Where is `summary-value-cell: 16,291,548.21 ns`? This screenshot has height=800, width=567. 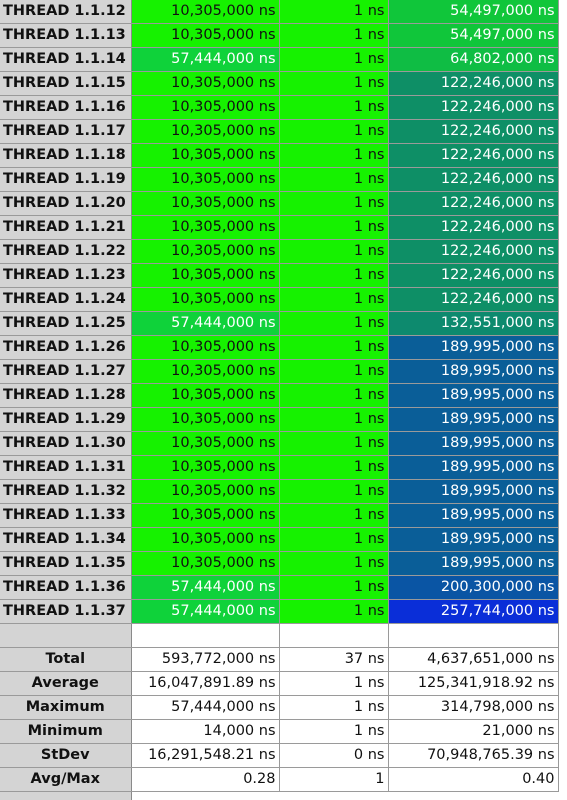 summary-value-cell: 16,291,548.21 ns is located at coordinates (205, 755).